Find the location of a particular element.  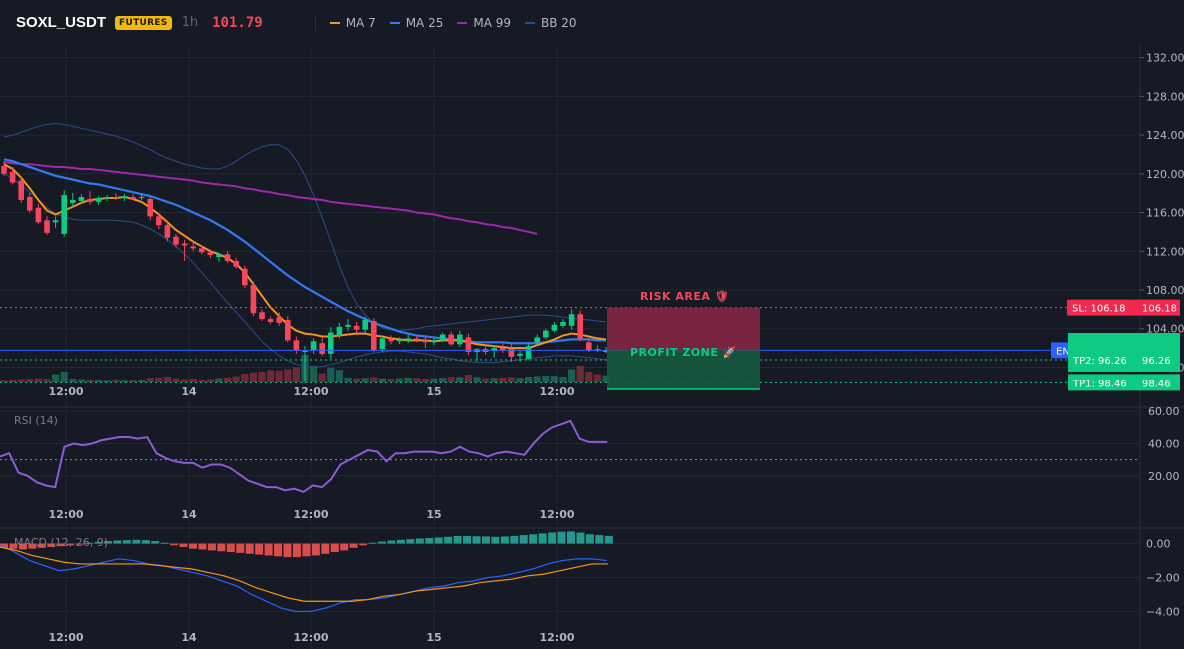

legend-ma25: MA 25 is located at coordinates (416, 23).